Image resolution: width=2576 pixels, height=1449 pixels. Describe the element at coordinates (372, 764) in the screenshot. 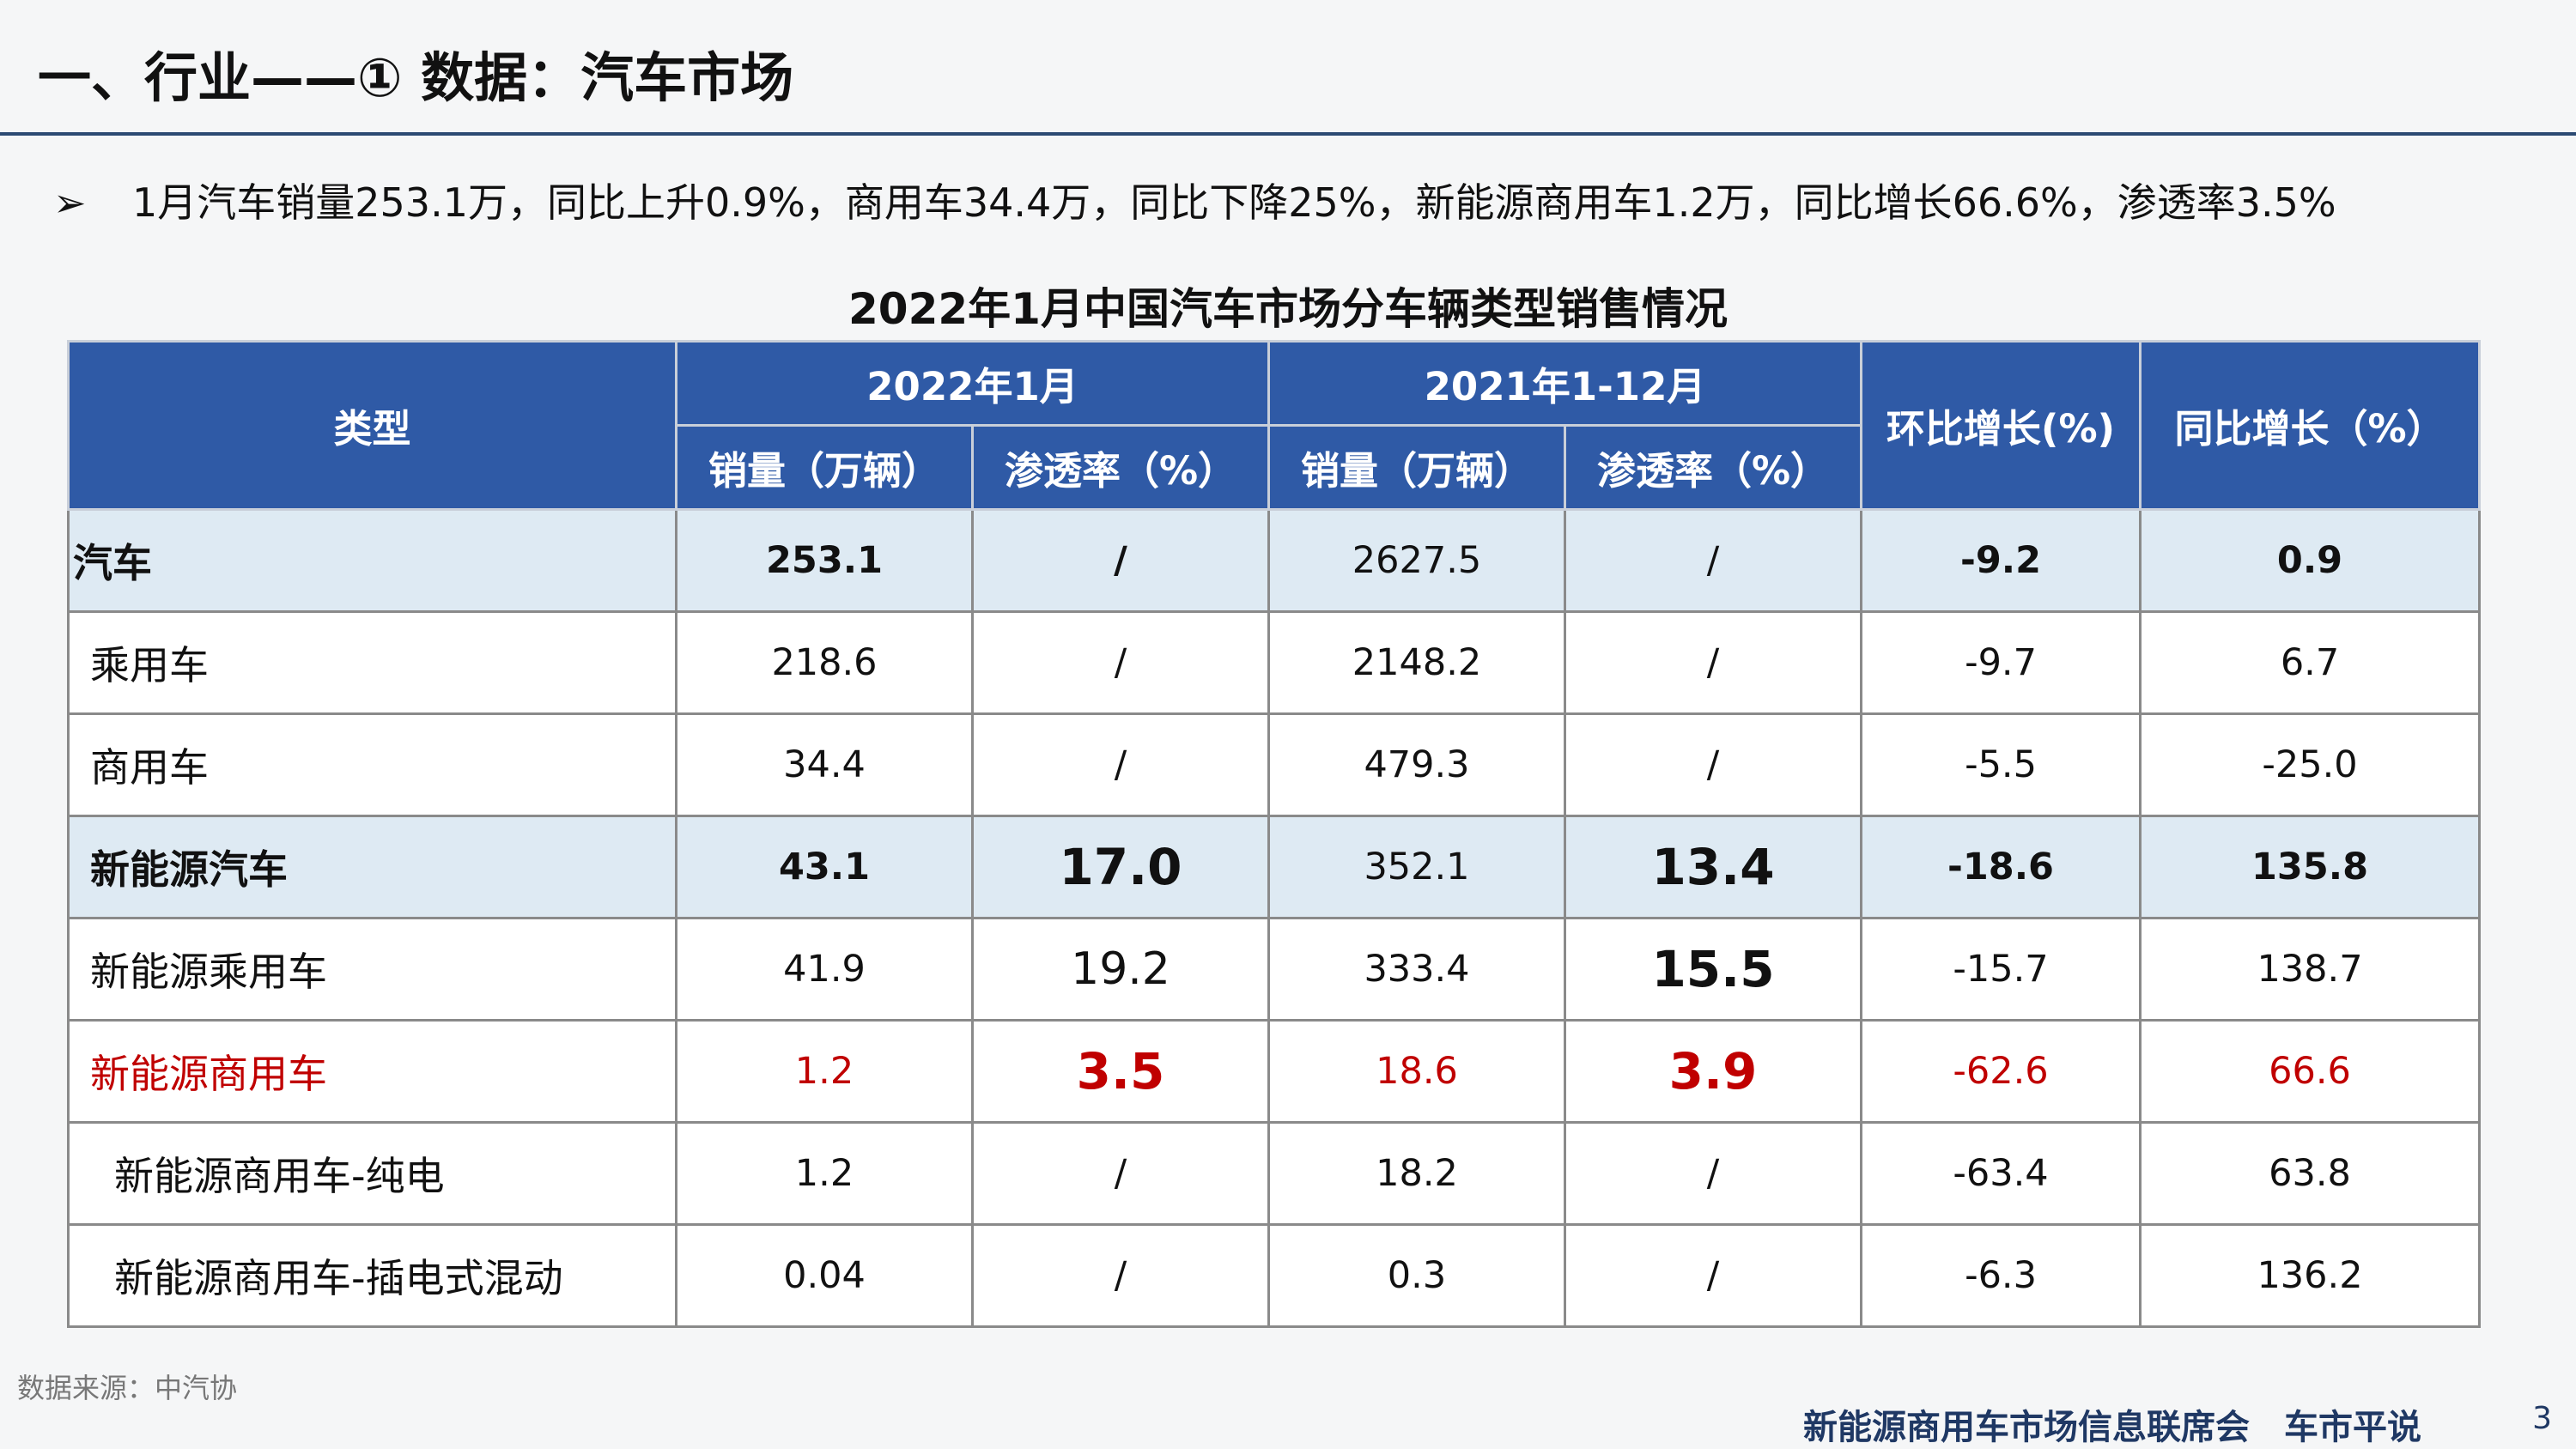

I see `row-name: 商用车` at that location.